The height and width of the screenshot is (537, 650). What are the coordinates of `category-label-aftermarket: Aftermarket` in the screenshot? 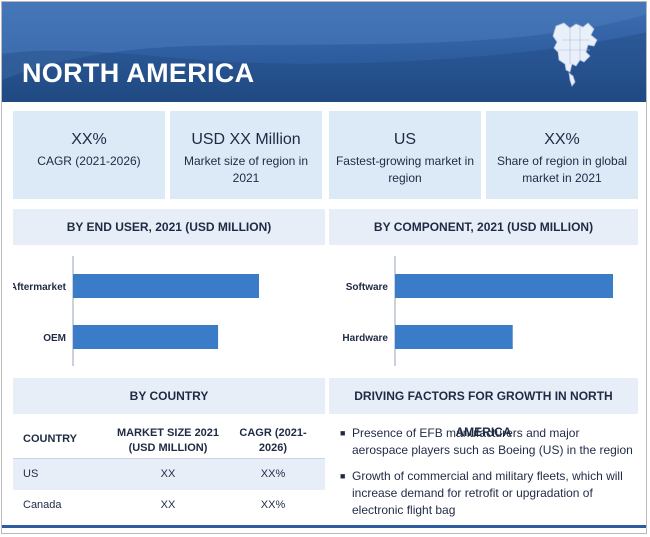 It's located at (40, 287).